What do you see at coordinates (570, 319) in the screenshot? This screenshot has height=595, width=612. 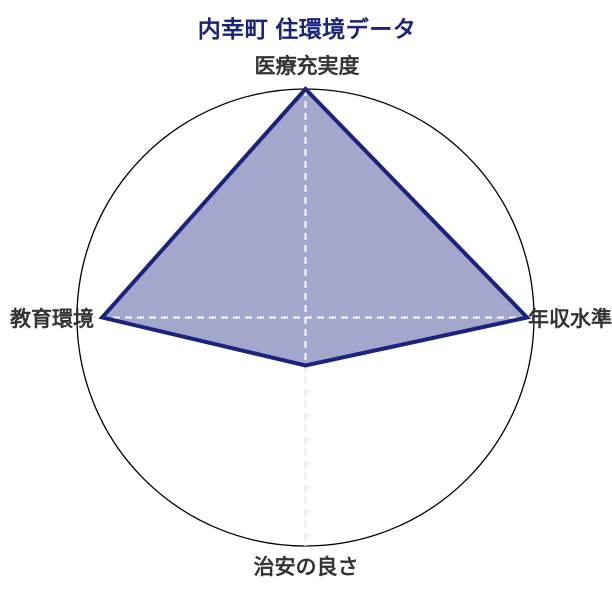 I see `axis-label-income: 年収水準` at bounding box center [570, 319].